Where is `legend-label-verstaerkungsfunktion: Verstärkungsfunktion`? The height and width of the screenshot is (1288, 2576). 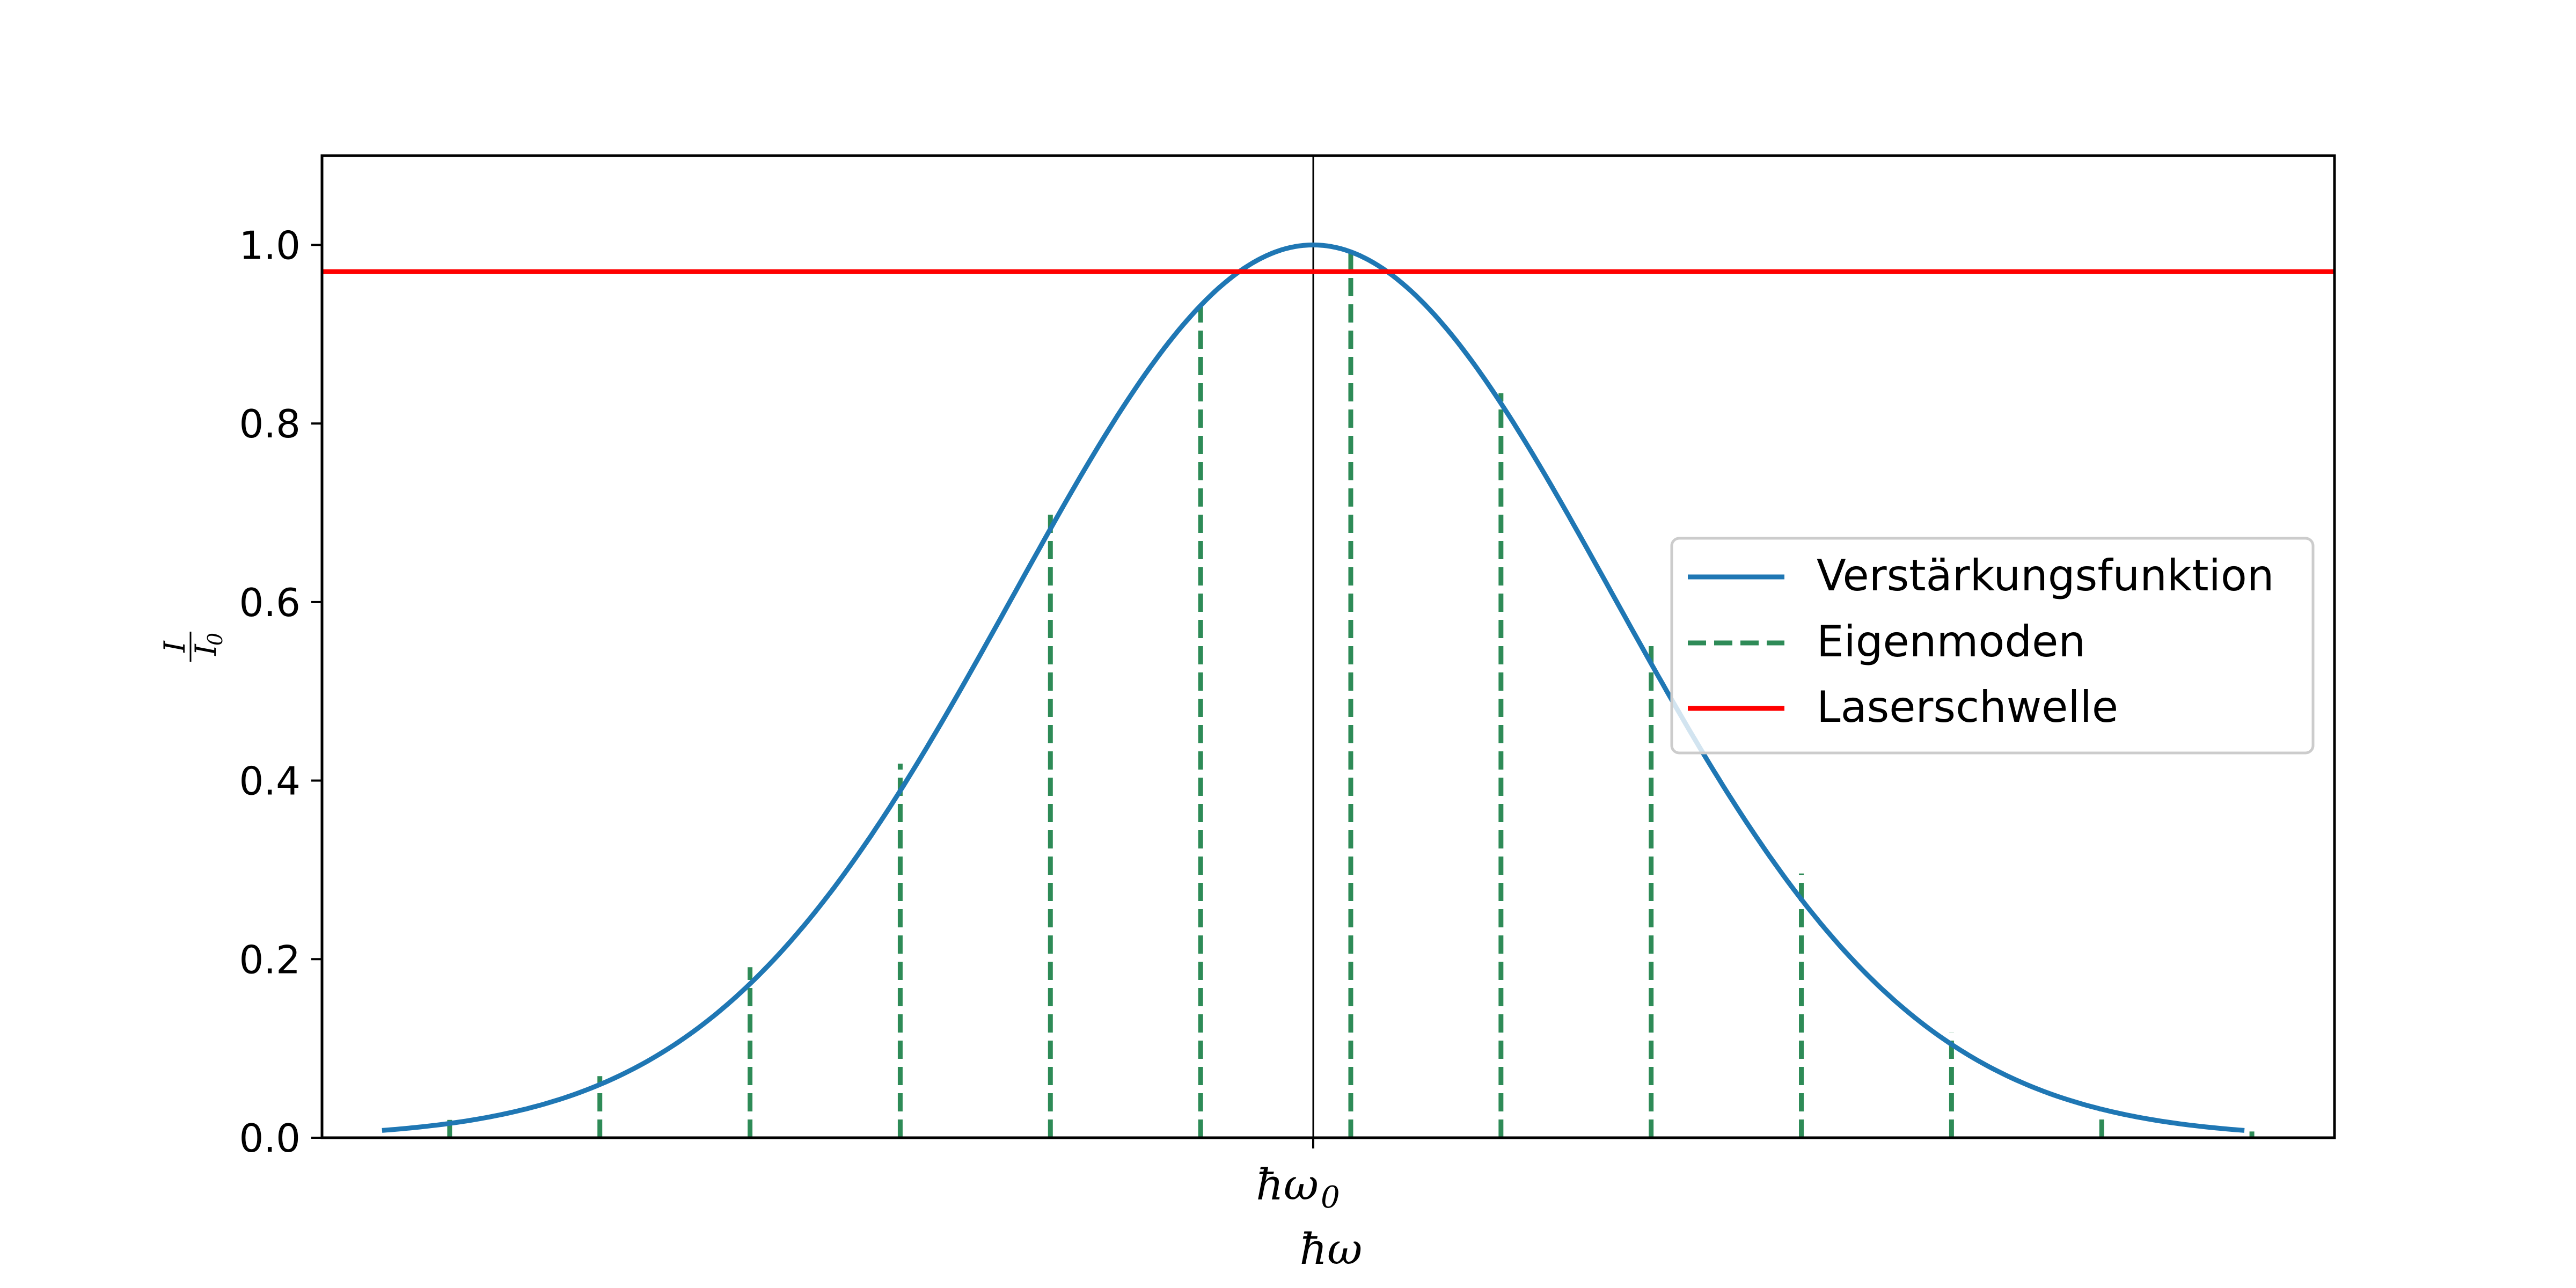 legend-label-verstaerkungsfunktion: Verstärkungsfunktion is located at coordinates (2045, 576).